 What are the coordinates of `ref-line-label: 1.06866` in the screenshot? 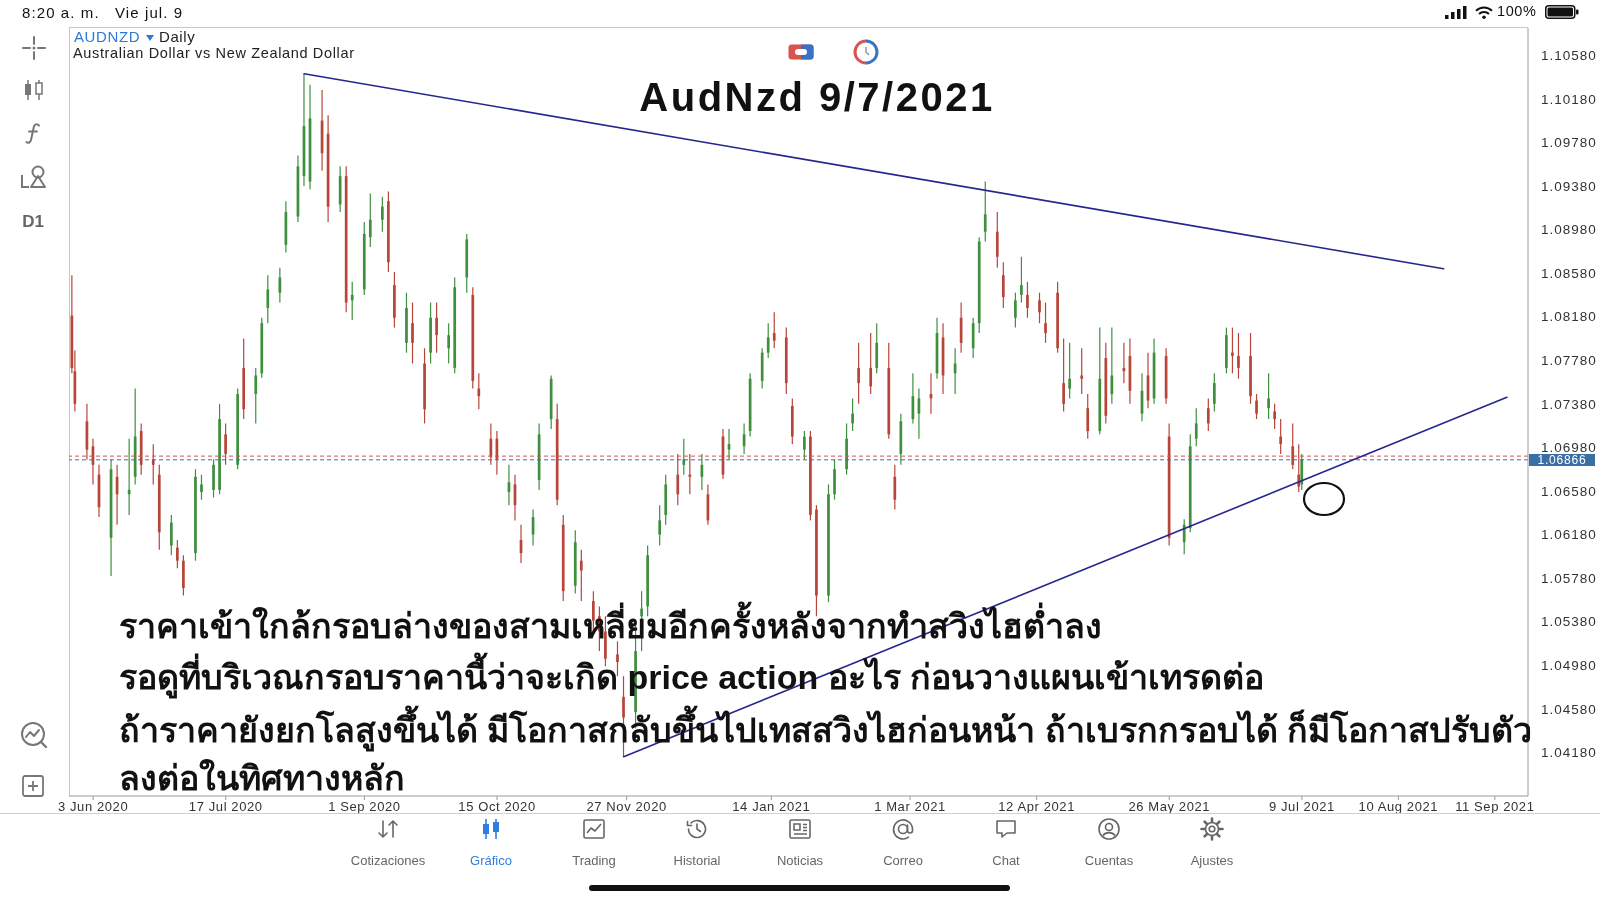 It's located at (1562, 459).